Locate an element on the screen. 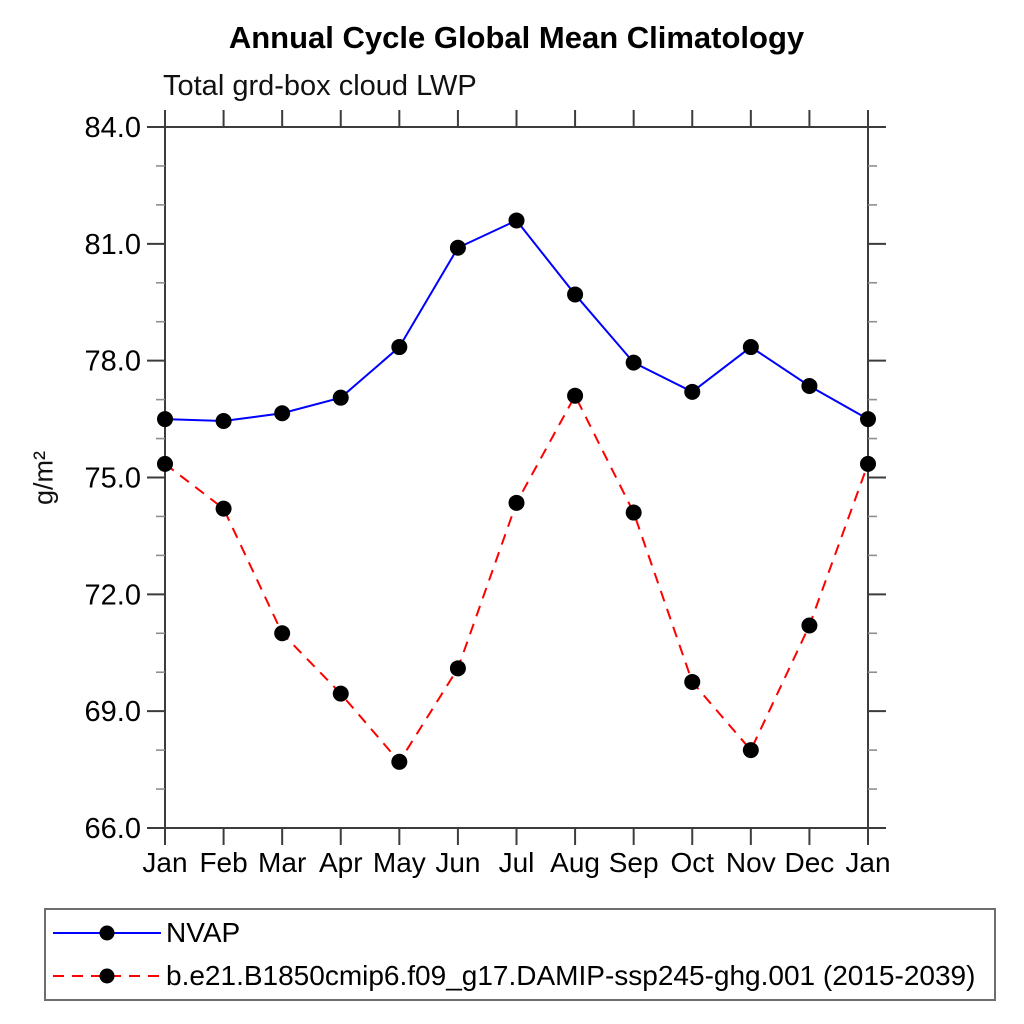 The image size is (1024, 1024). y-tick-label: 75.0 is located at coordinates (113, 479).